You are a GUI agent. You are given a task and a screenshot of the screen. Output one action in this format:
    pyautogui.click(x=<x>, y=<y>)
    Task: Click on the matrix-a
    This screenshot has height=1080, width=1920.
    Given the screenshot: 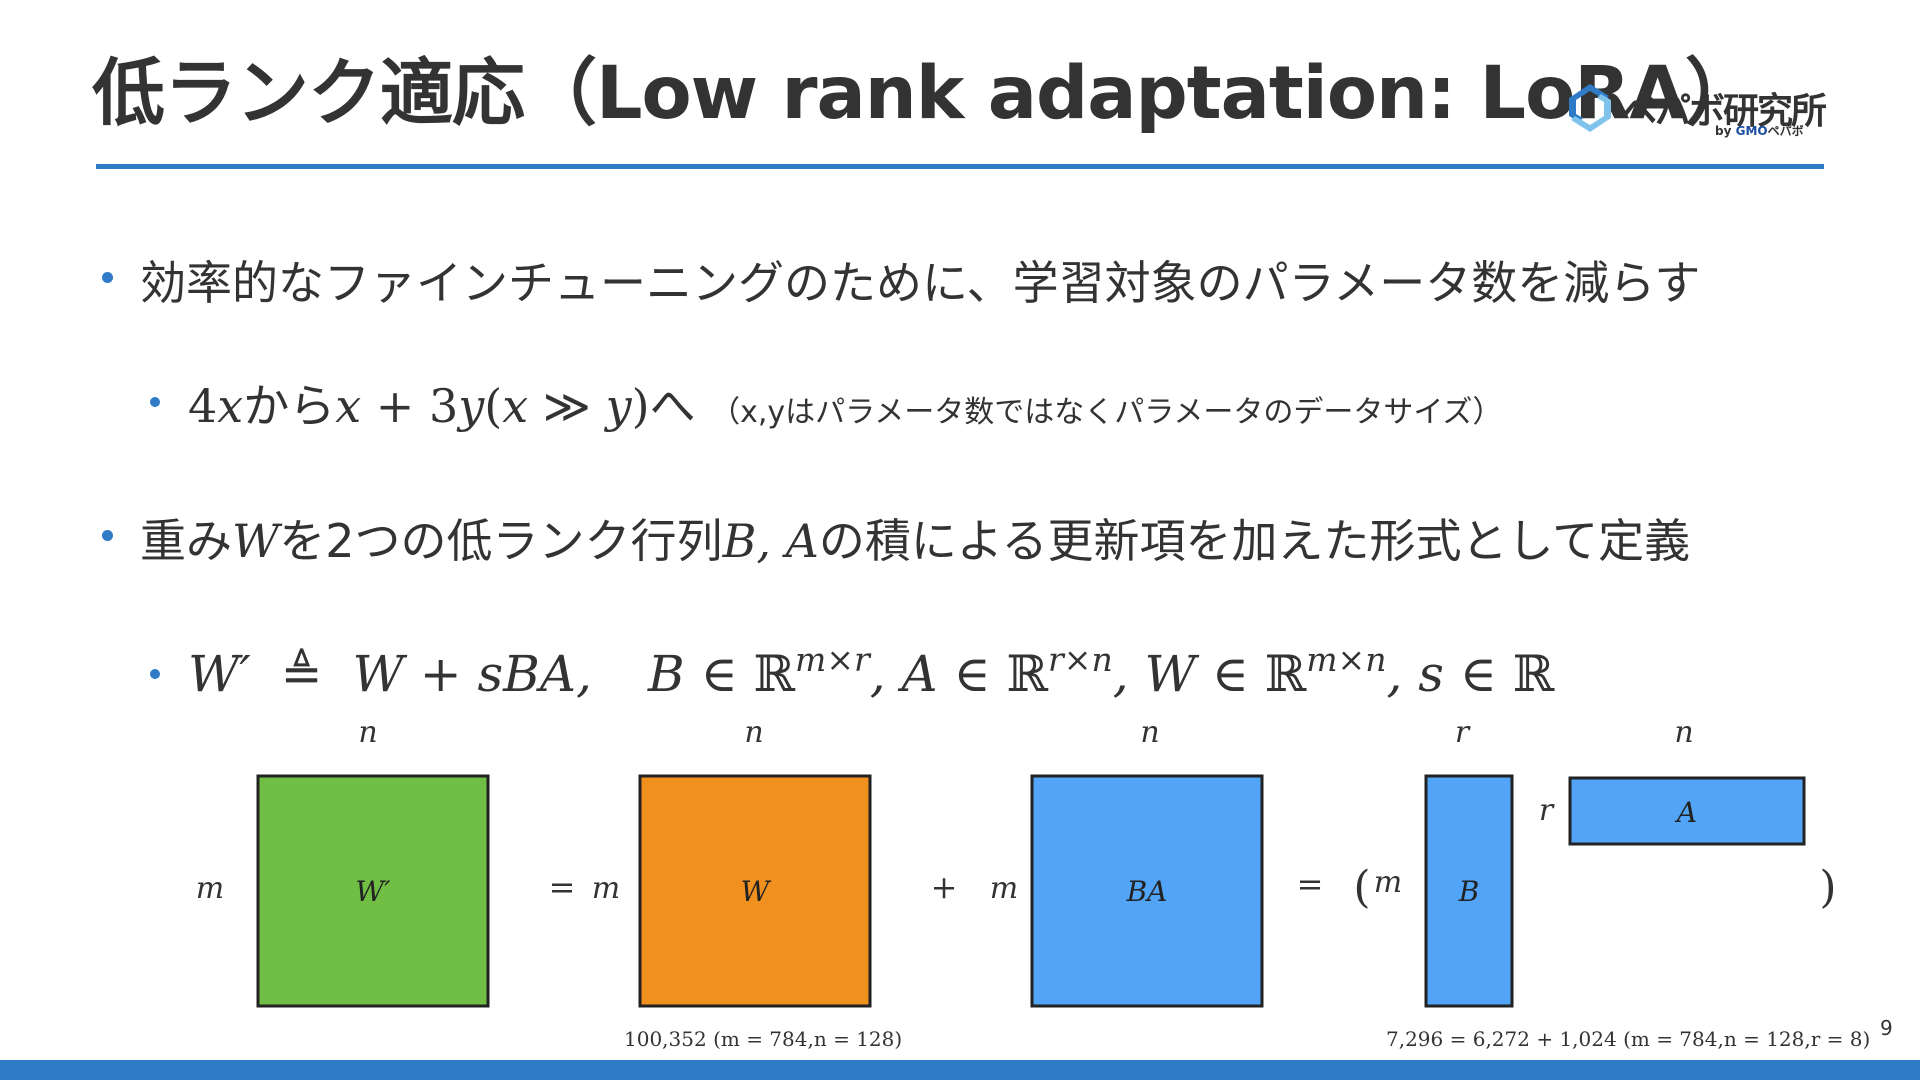 What is the action you would take?
    pyautogui.click(x=1687, y=811)
    